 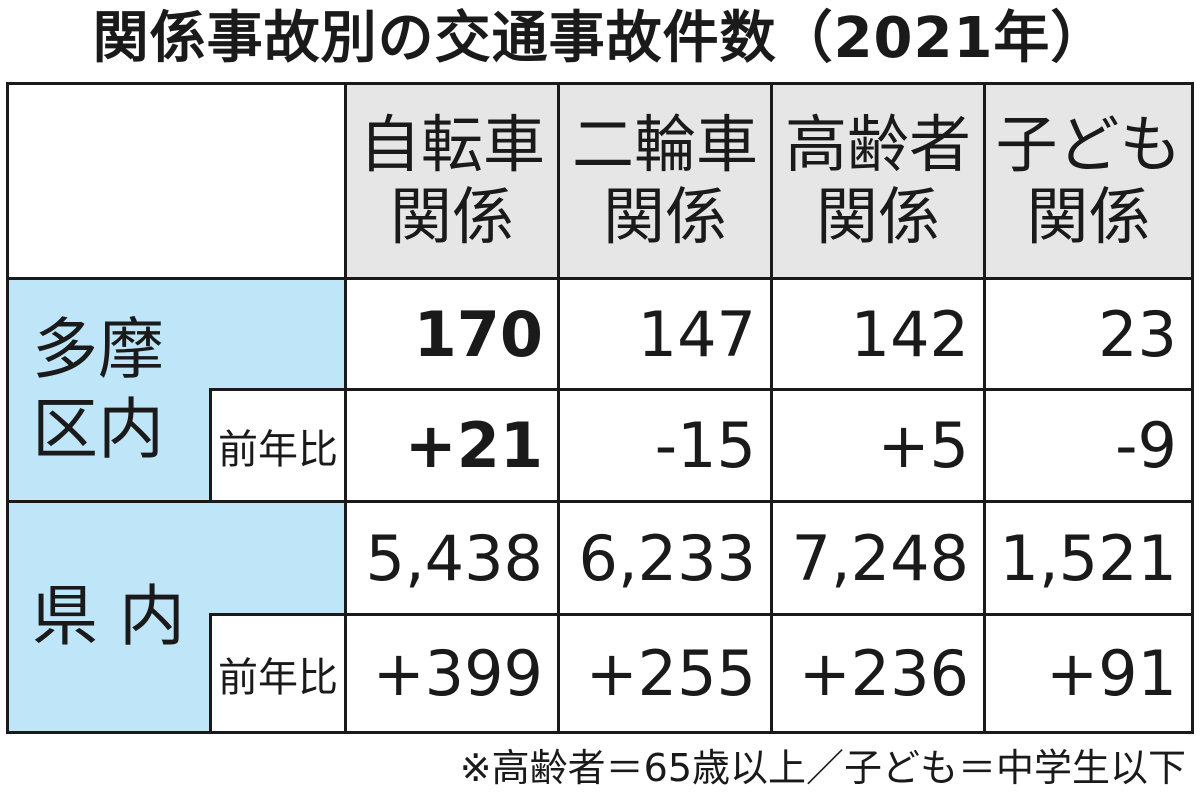 What do you see at coordinates (1088, 144) in the screenshot?
I see `header-line1: 子ども` at bounding box center [1088, 144].